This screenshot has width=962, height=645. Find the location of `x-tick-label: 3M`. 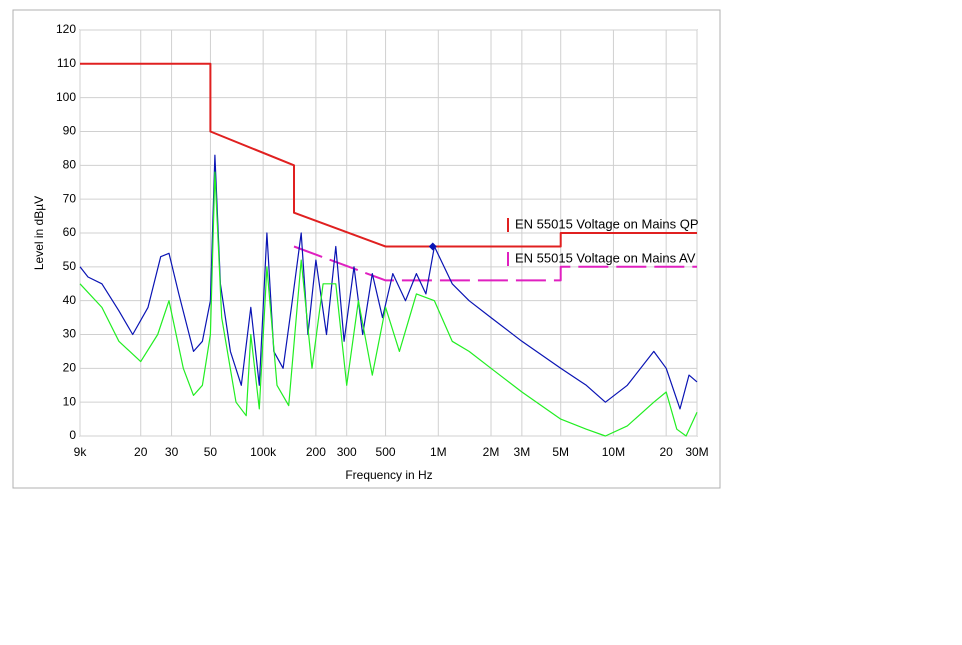

x-tick-label: 3M is located at coordinates (522, 452).